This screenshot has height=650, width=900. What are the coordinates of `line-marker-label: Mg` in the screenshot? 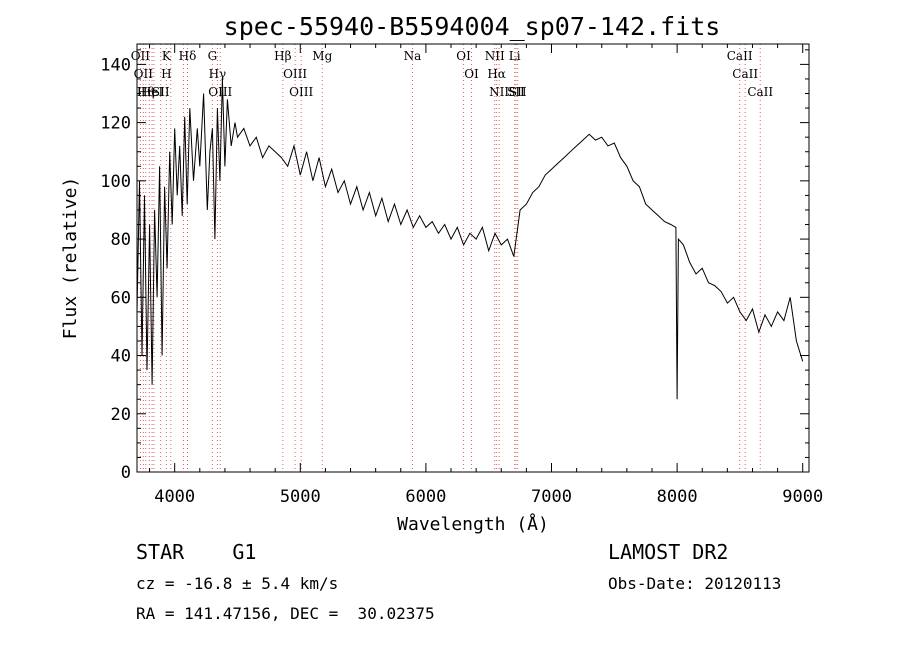 It's located at (322, 56).